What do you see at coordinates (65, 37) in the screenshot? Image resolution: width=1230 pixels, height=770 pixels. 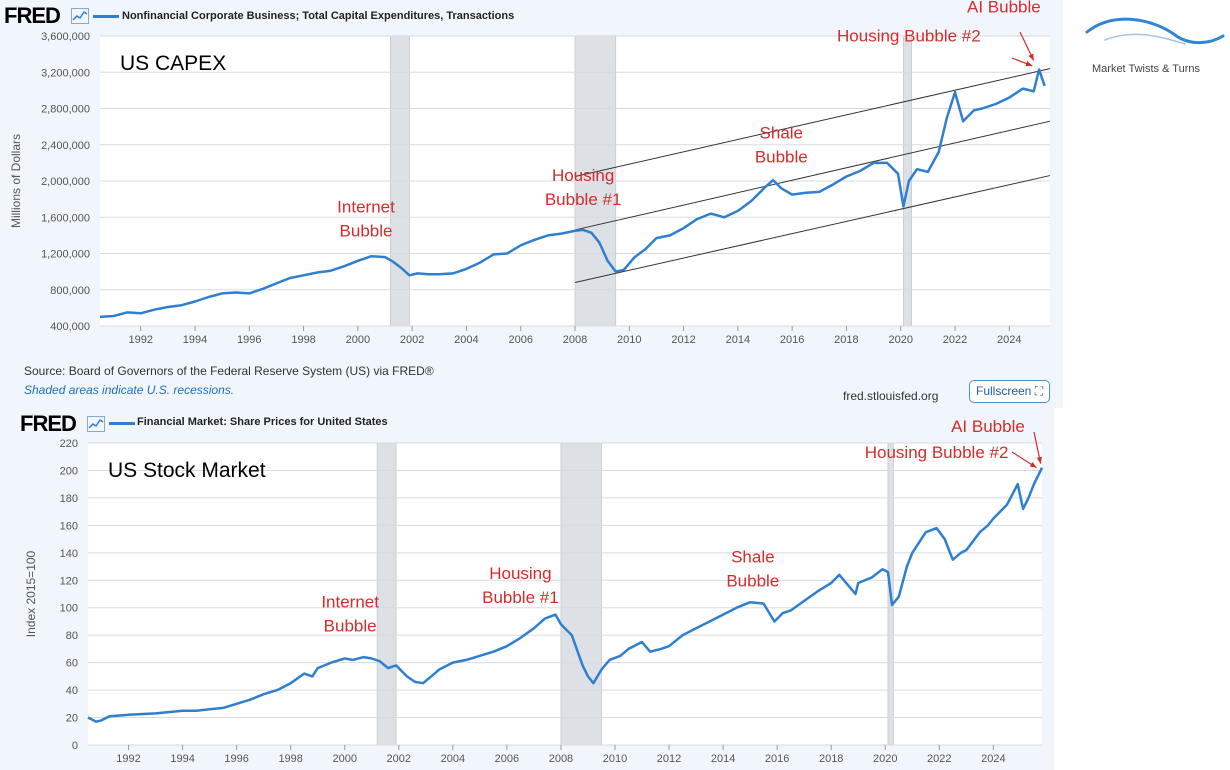 I see `y-tick-label: 3,600,000` at bounding box center [65, 37].